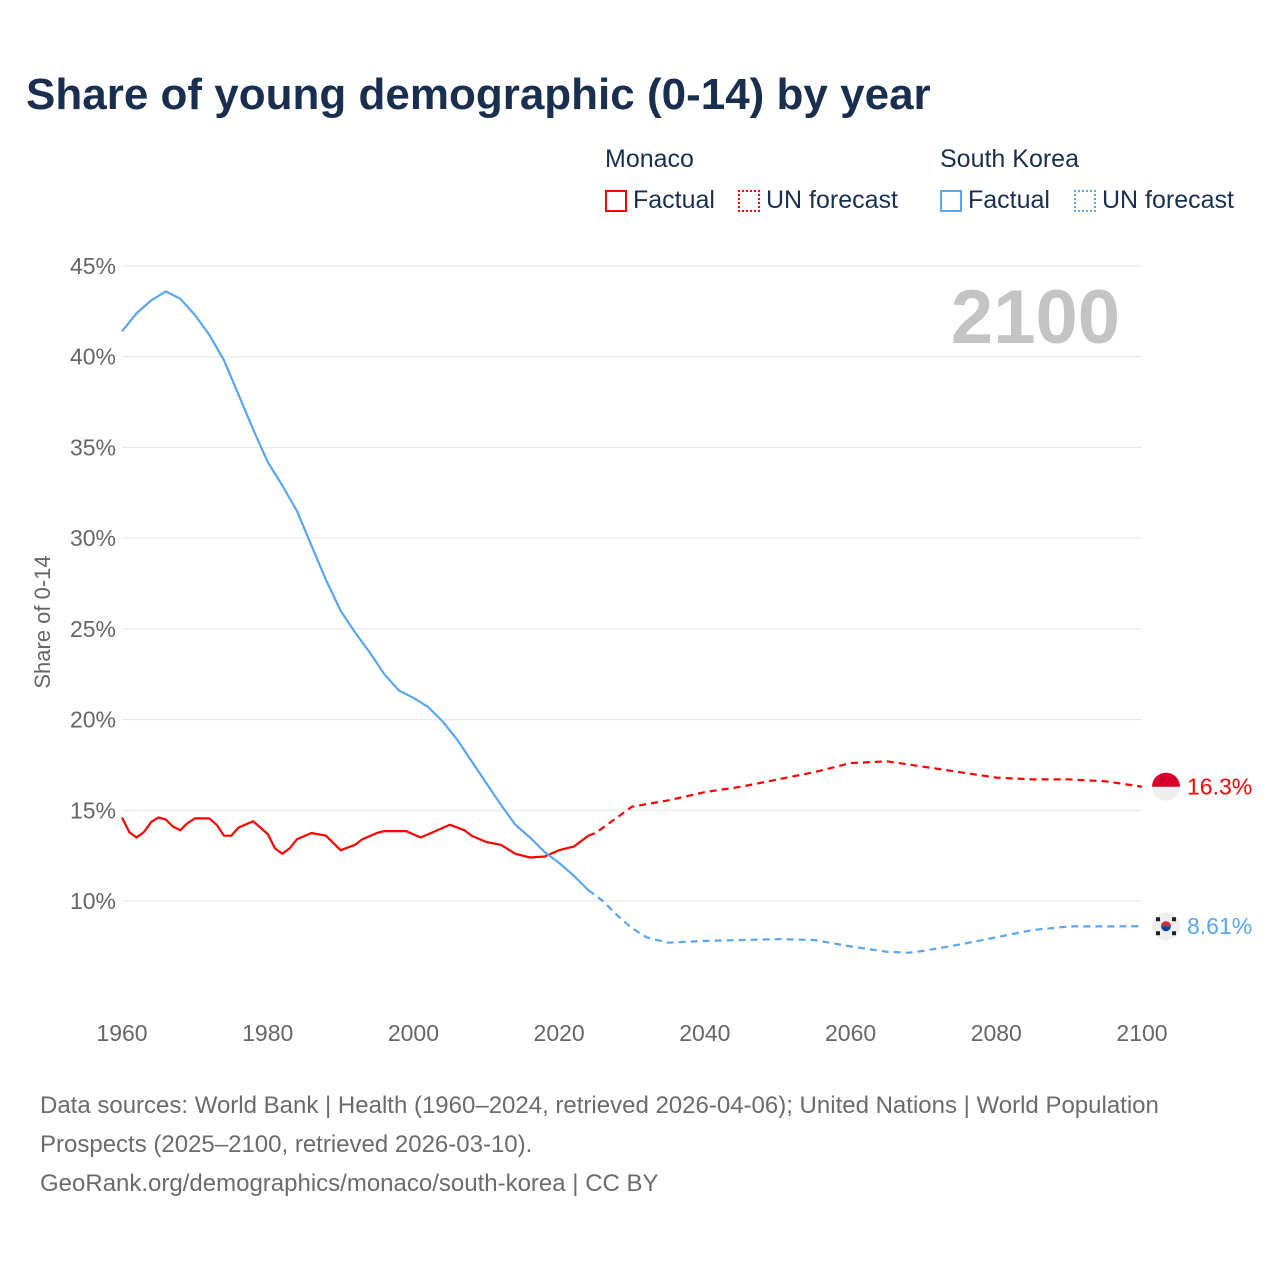 This screenshot has height=1280, width=1280. Describe the element at coordinates (93, 538) in the screenshot. I see `y-tick-label: 30%` at that location.